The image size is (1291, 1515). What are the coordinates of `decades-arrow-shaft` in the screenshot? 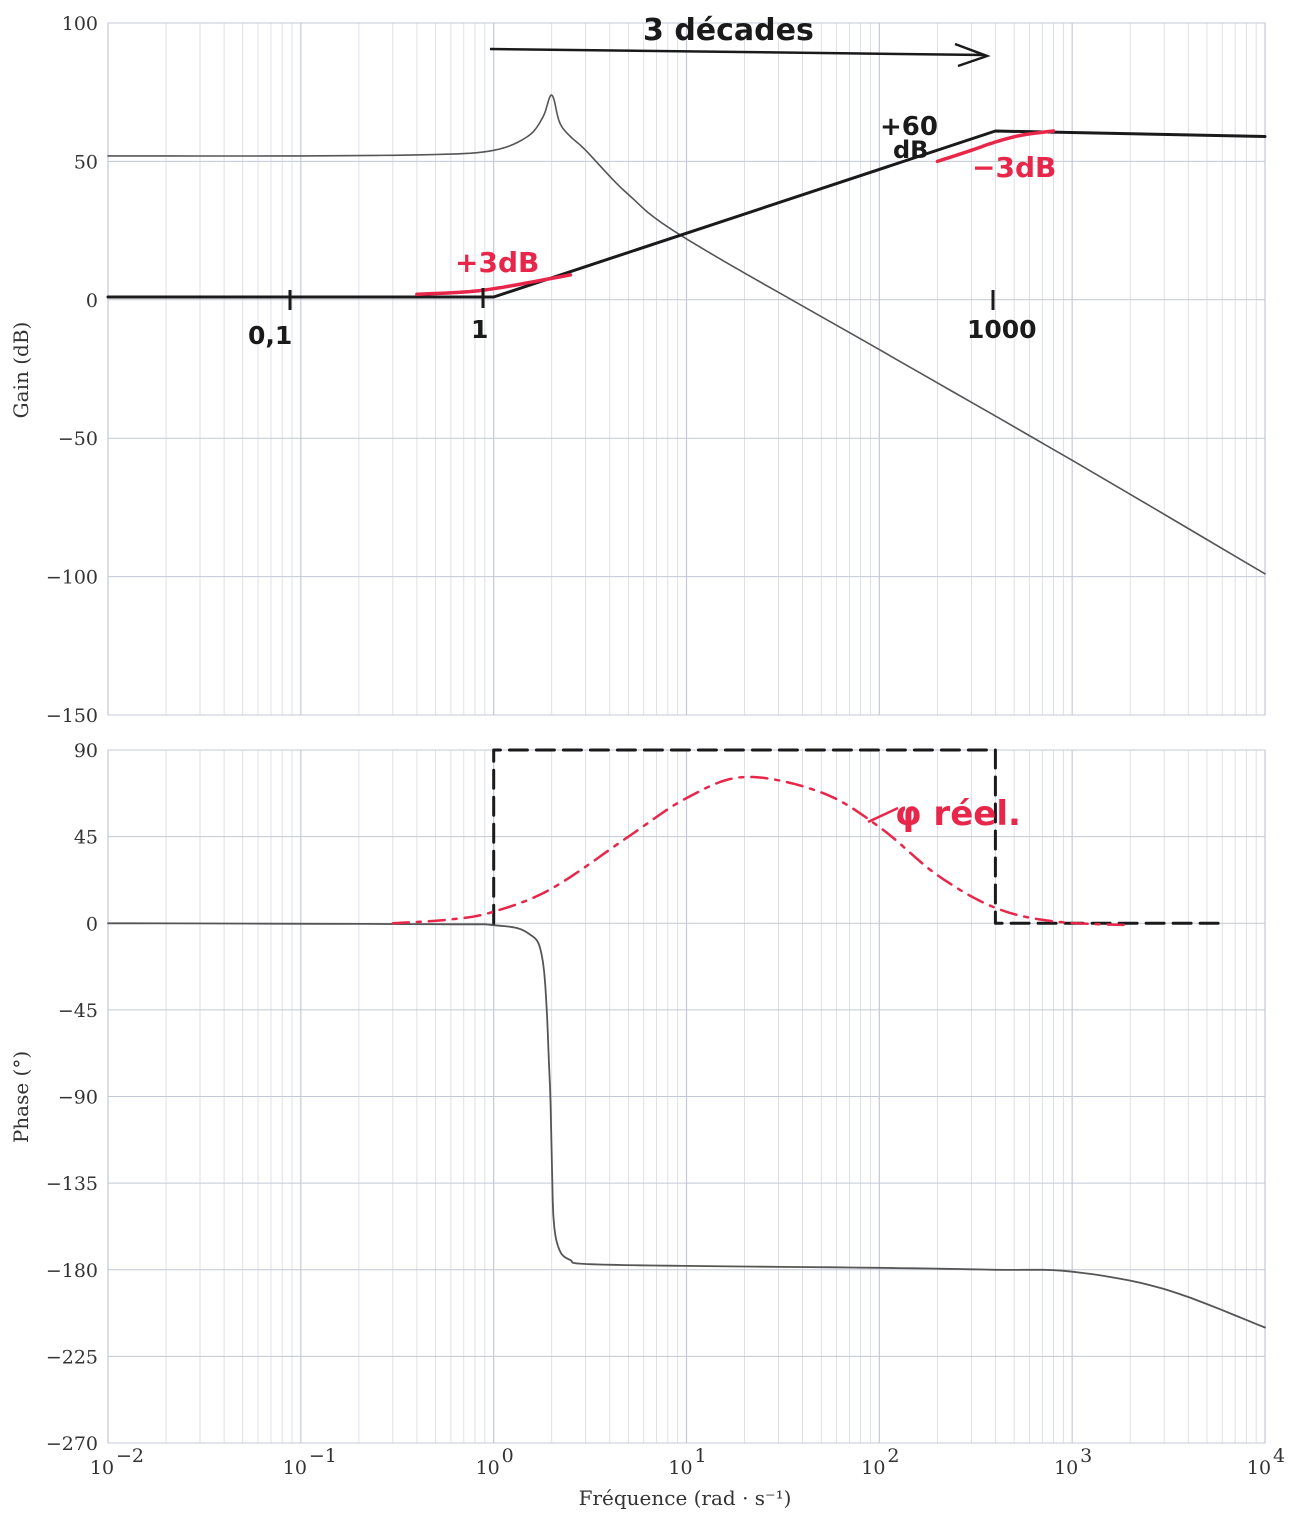 It's located at (737, 52).